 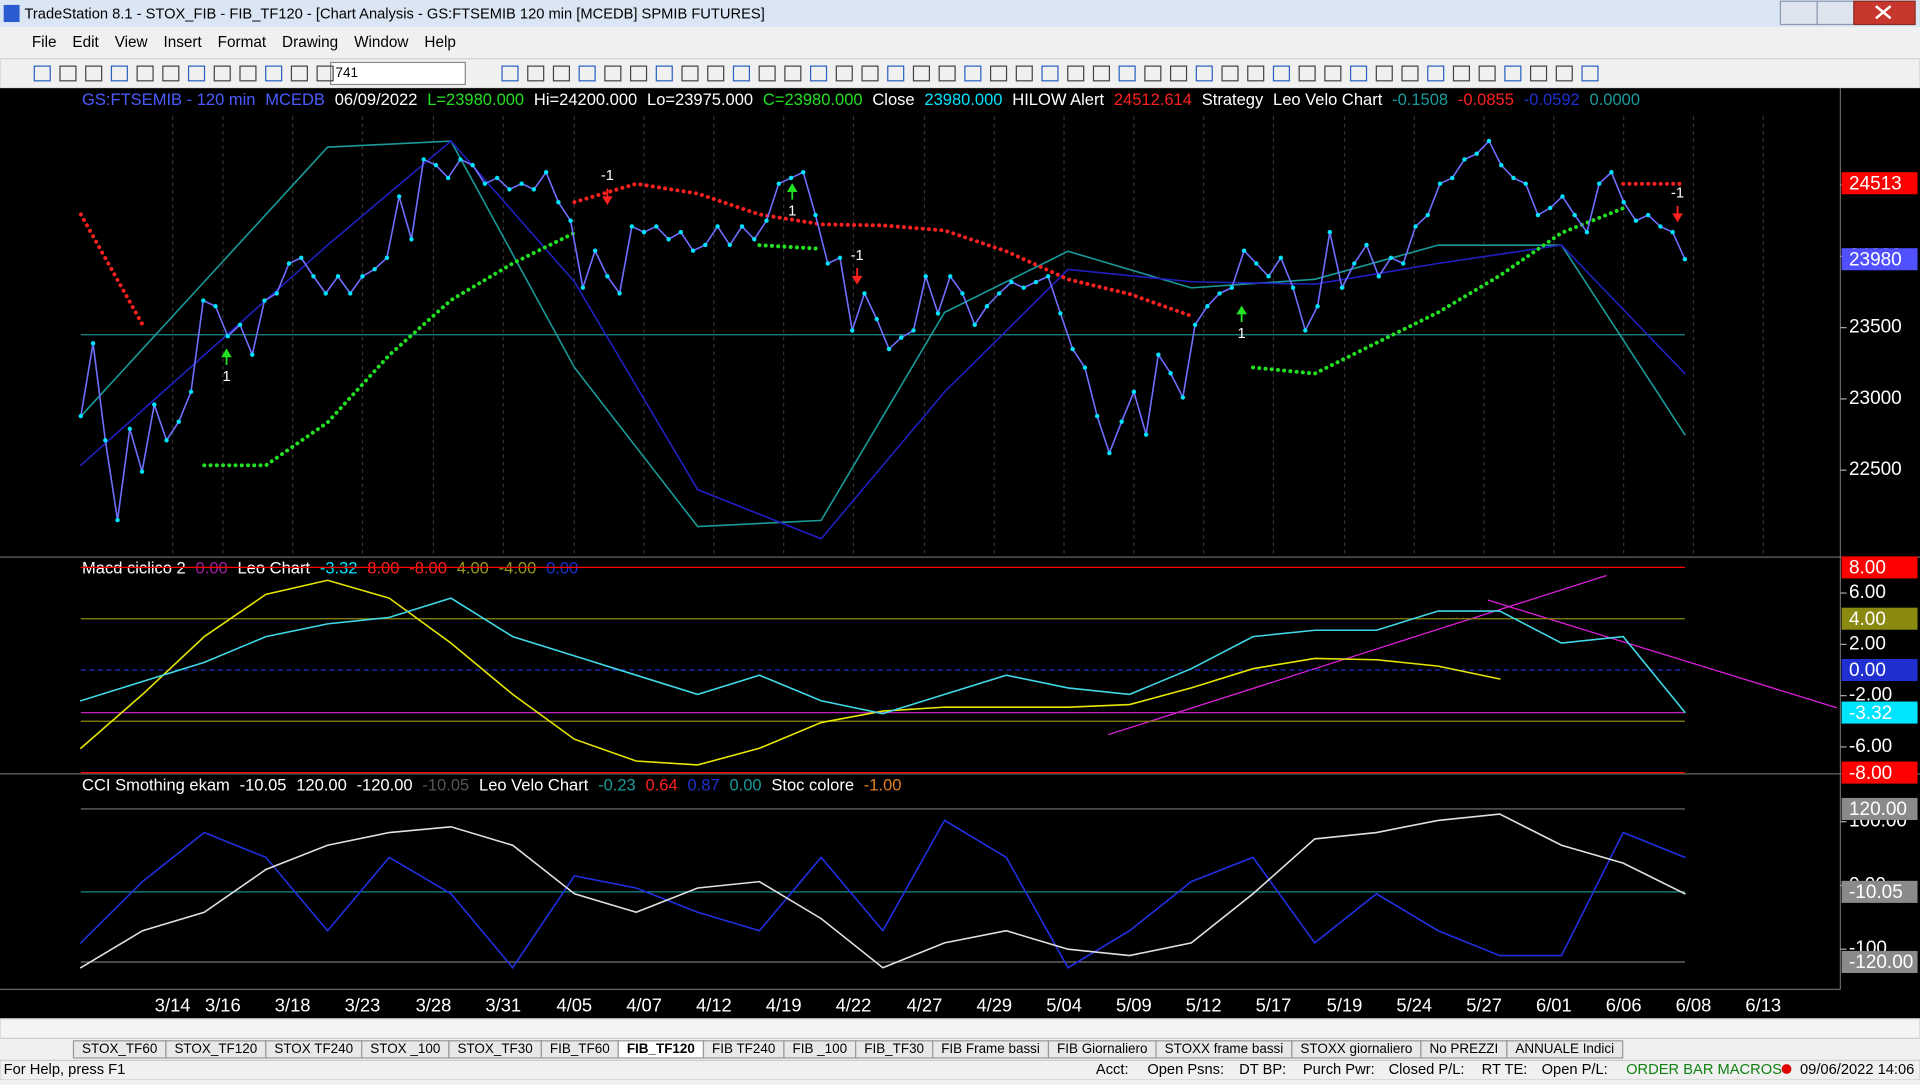 I want to click on signal-label: -1, so click(x=1677, y=193).